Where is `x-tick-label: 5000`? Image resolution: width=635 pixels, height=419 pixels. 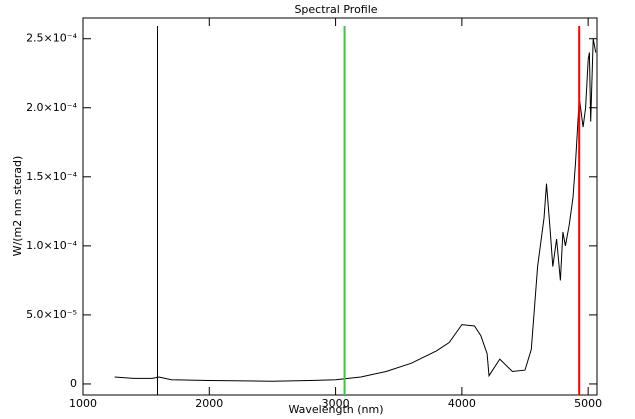
x-tick-label: 5000 is located at coordinates (588, 403).